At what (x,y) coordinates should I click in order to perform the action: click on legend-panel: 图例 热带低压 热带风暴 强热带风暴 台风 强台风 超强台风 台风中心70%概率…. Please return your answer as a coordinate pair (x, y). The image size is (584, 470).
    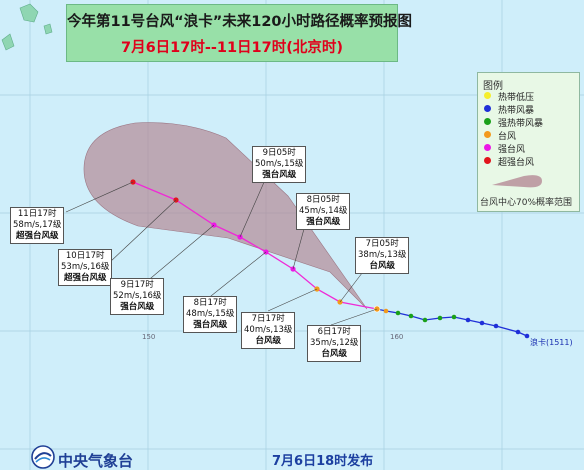
    Looking at the image, I should click on (528, 142).